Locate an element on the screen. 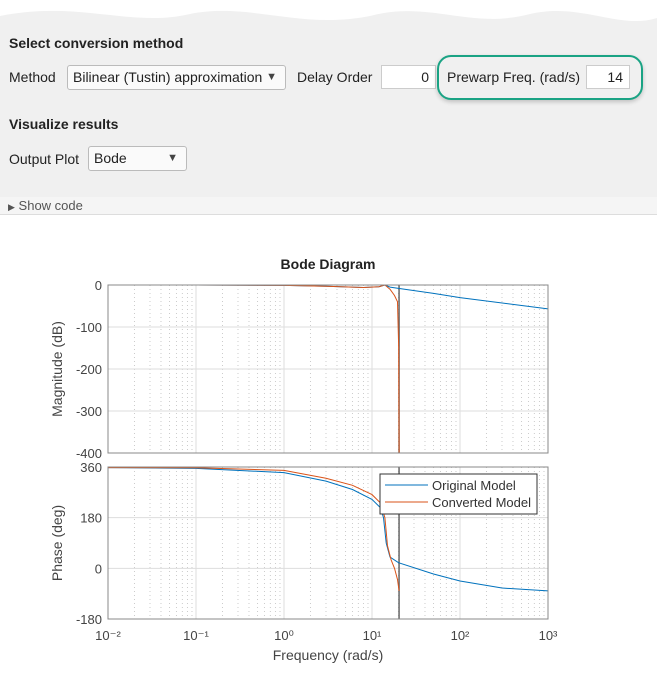  method-label: Method is located at coordinates (32, 77).